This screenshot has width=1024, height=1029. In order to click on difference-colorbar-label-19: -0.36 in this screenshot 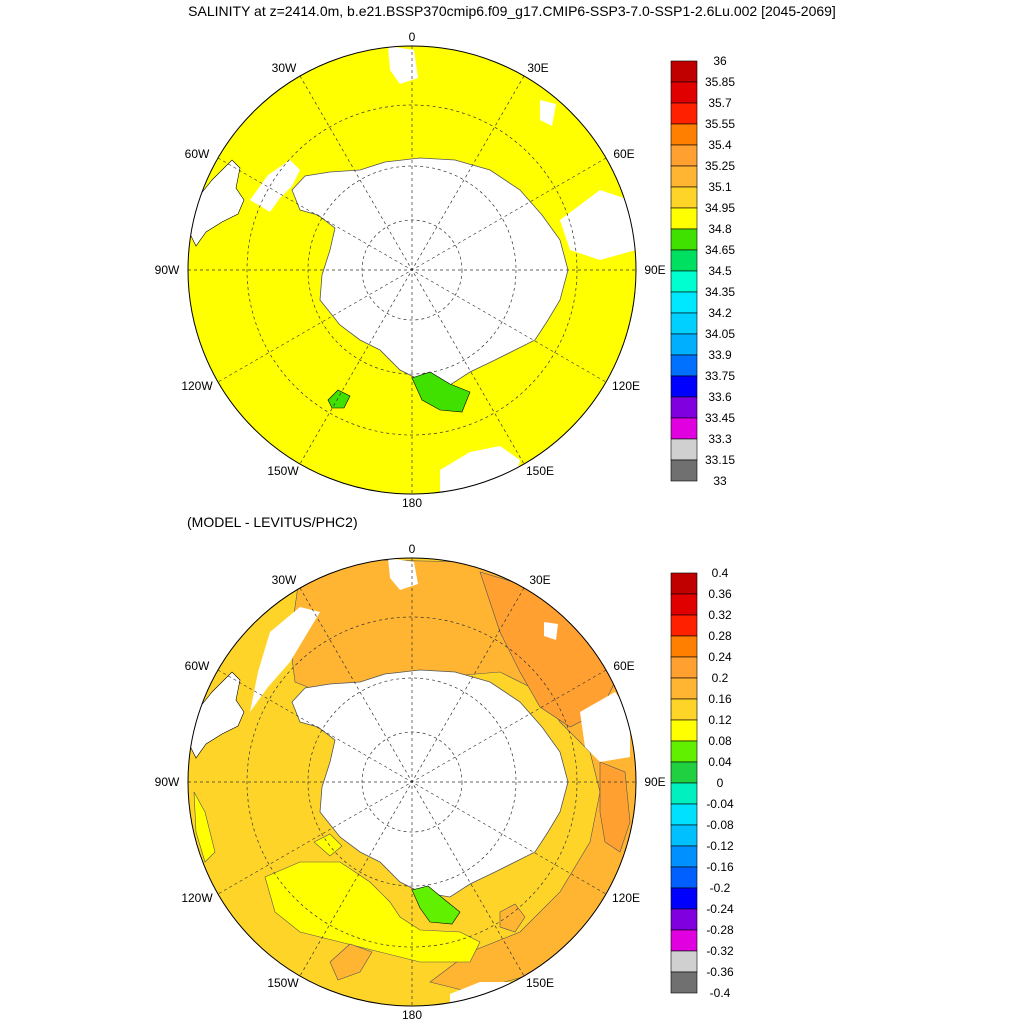, I will do `click(720, 972)`.